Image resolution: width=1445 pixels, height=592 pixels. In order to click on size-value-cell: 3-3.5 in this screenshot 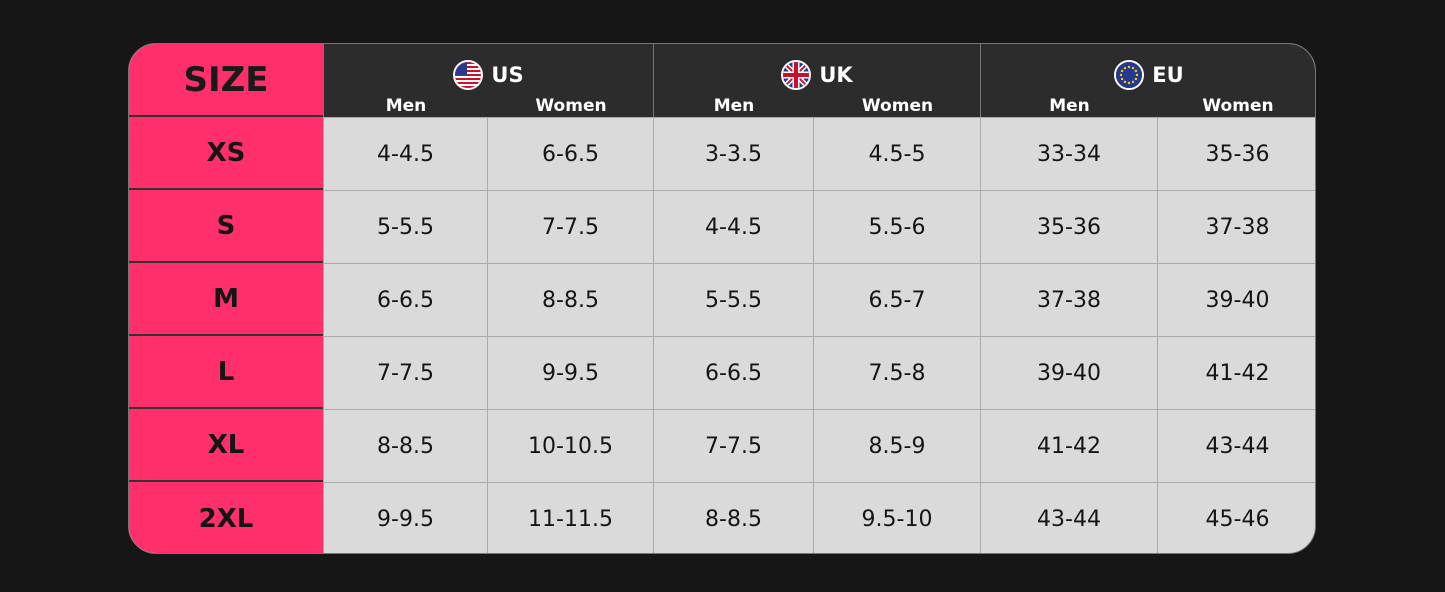, I will do `click(733, 153)`.